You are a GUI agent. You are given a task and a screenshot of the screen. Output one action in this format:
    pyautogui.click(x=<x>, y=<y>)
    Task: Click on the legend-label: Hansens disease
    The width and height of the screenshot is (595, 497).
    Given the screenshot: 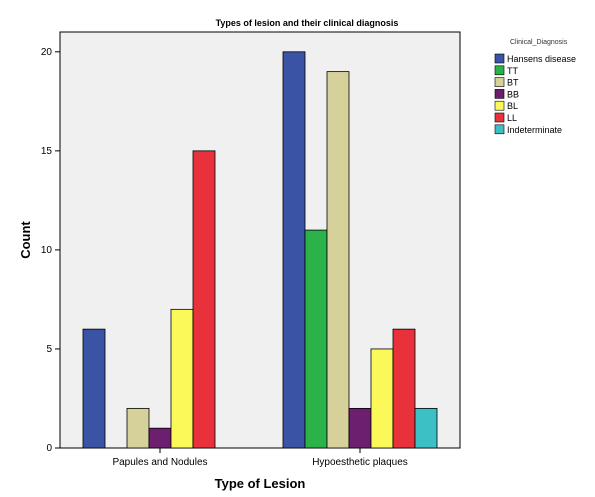 What is the action you would take?
    pyautogui.click(x=541, y=59)
    